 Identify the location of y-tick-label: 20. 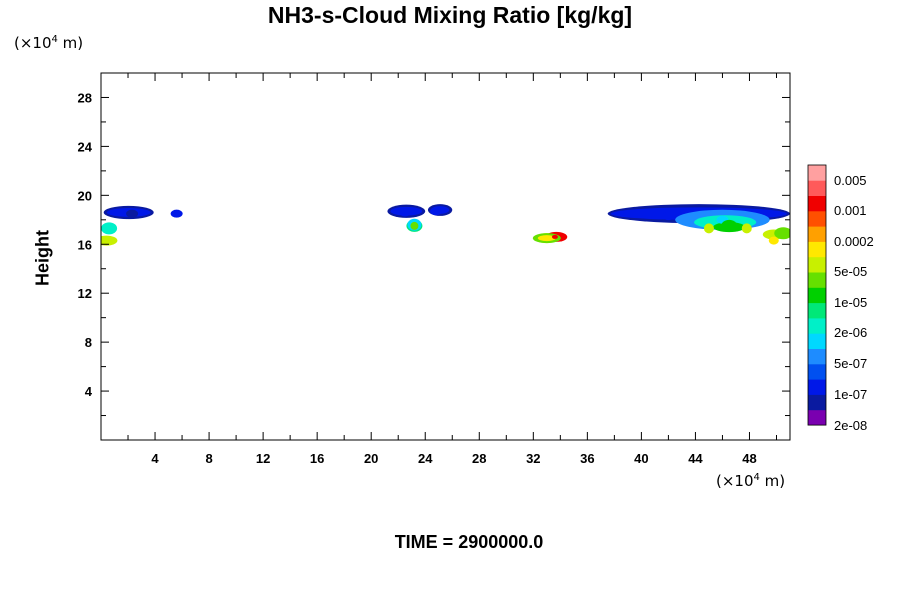
(85, 195).